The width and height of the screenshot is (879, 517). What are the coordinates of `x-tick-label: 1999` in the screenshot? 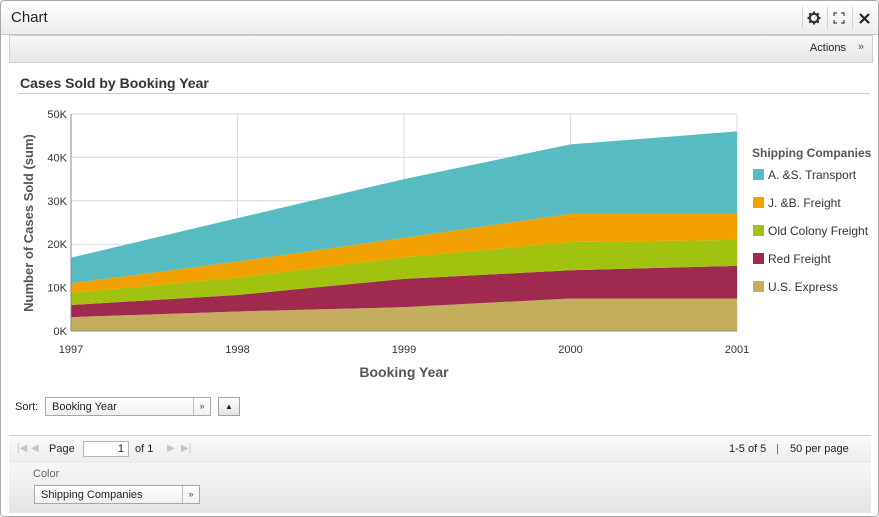 It's located at (404, 350).